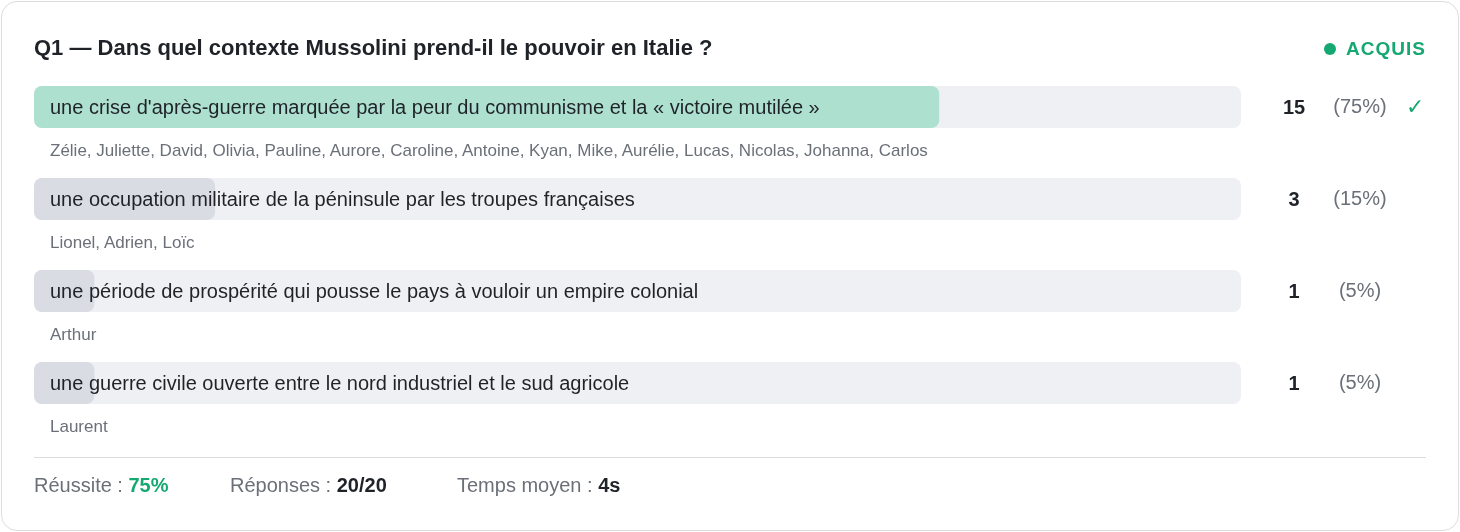 Image resolution: width=1460 pixels, height=532 pixels. I want to click on chart-title: Q1 — Dans quel contexte Mussolini prend-il le pouvoir en Italie ?, so click(373, 48).